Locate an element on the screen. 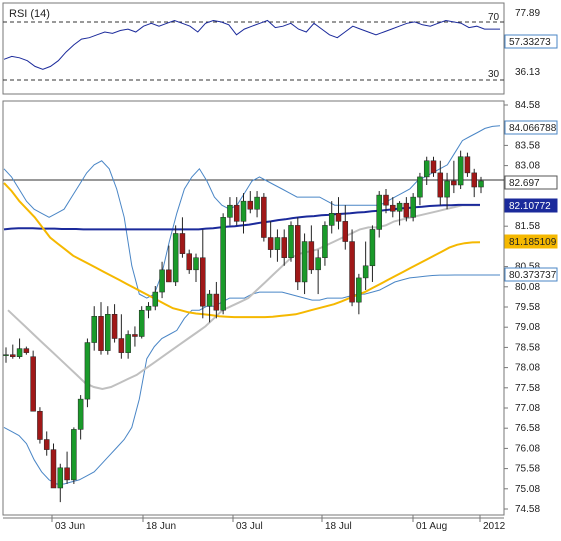 The width and height of the screenshot is (561, 541). ma-yellow-badge is located at coordinates (531, 241).